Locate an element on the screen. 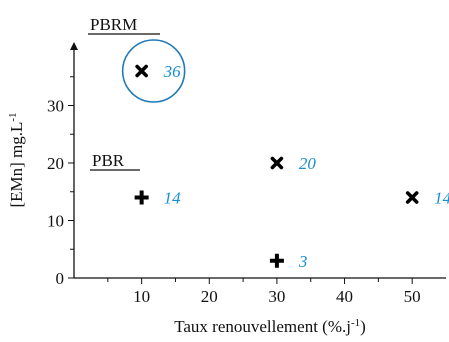  x-tick-label: 20 is located at coordinates (209, 296).